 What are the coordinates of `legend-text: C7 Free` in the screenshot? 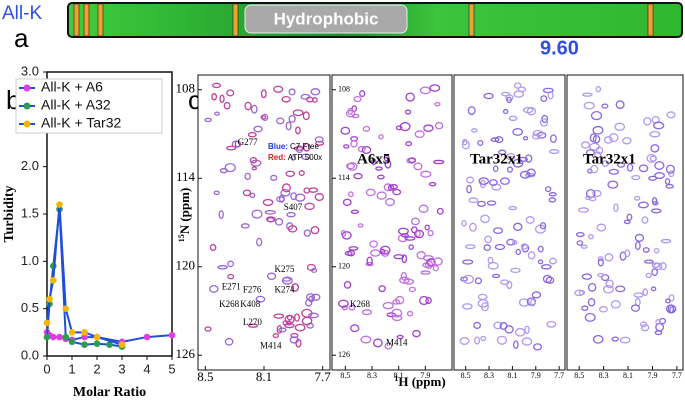 It's located at (304, 146).